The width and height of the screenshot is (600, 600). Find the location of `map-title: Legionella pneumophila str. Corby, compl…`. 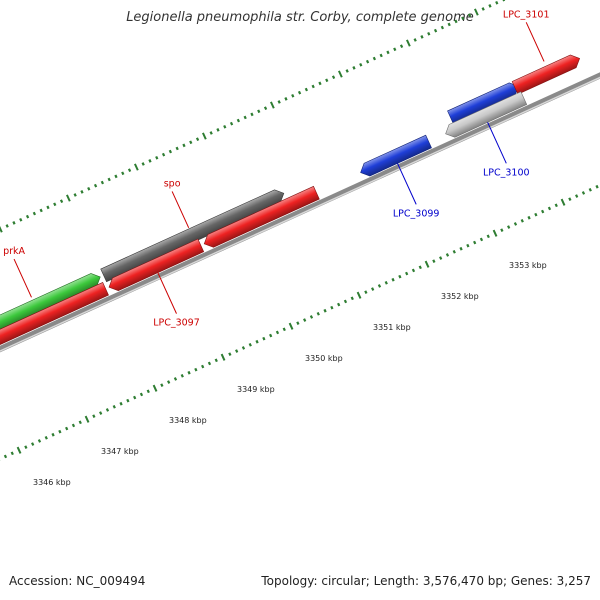

map-title: Legionella pneumophila str. Corby, compl… is located at coordinates (300, 17).